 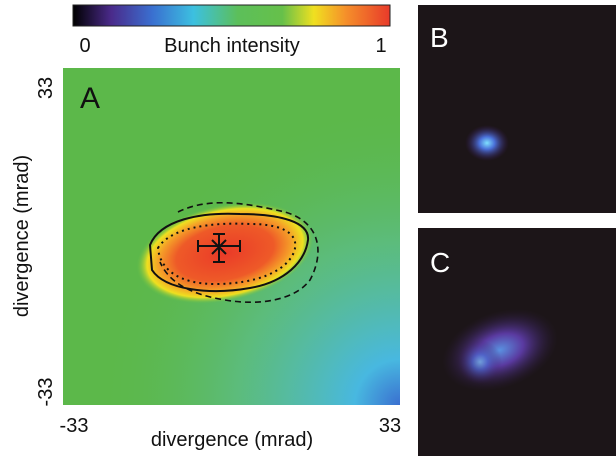 I want to click on colorbar-label: Bunch intensity, so click(x=232, y=46).